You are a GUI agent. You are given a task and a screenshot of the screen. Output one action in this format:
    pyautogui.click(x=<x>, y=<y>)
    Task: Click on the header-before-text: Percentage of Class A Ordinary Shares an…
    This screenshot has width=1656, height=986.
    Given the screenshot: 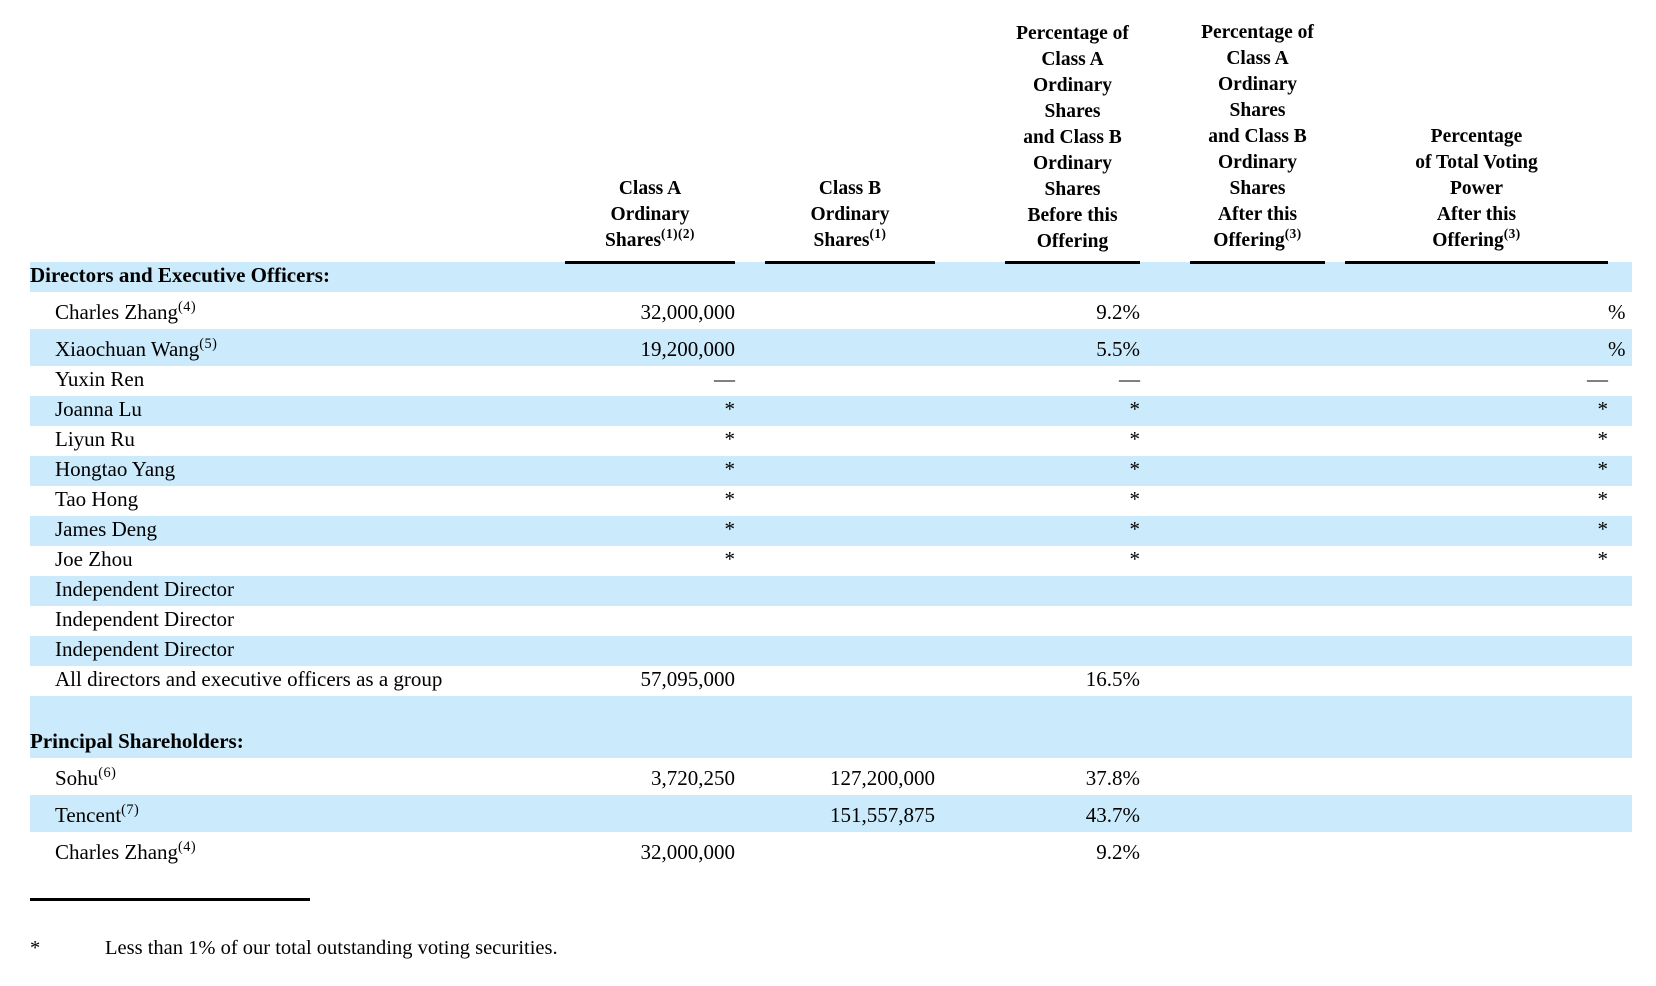 What is the action you would take?
    pyautogui.click(x=1072, y=137)
    